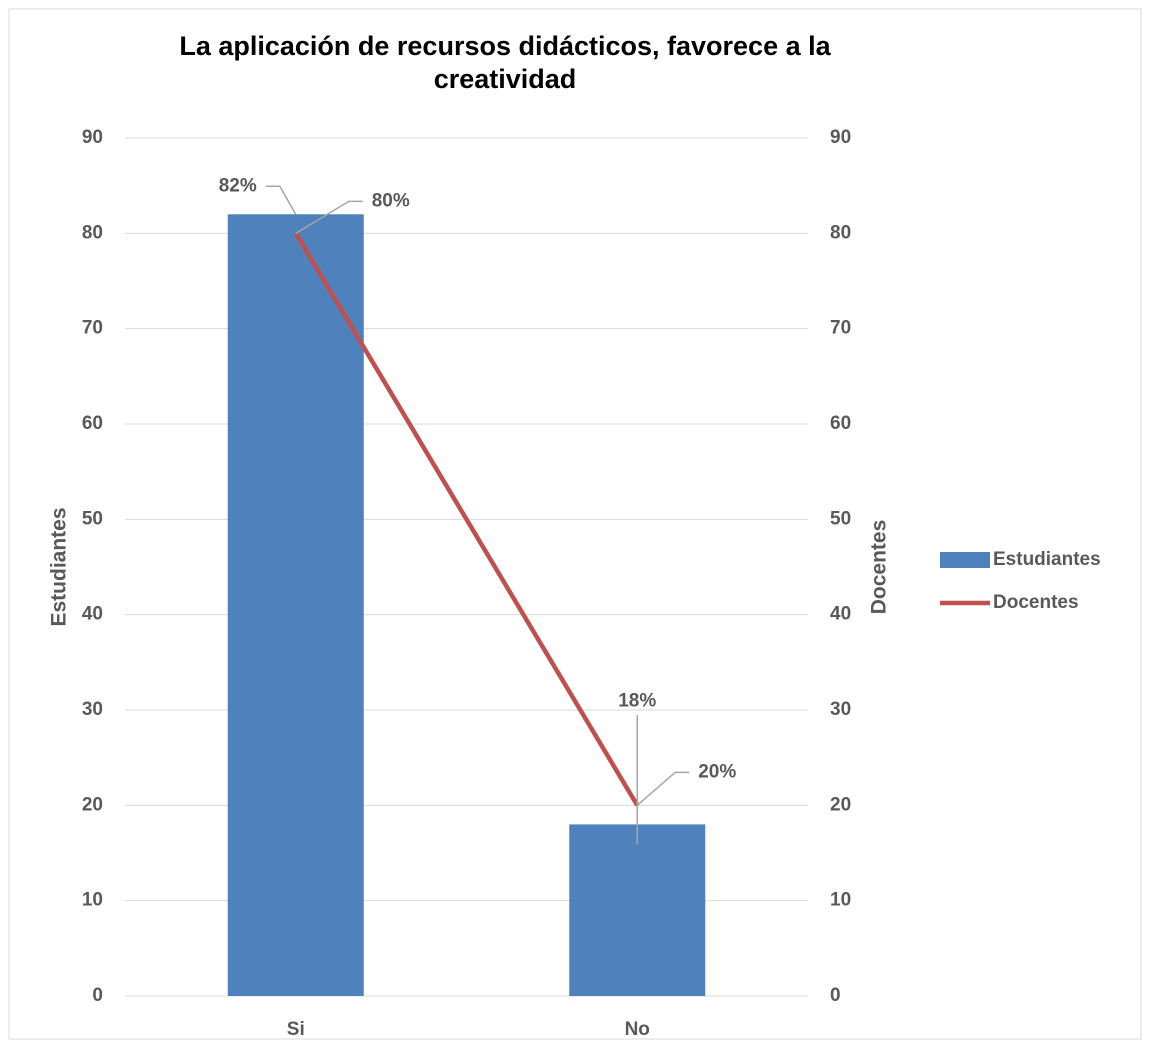  I want to click on y2-tick-label: 90, so click(840, 137).